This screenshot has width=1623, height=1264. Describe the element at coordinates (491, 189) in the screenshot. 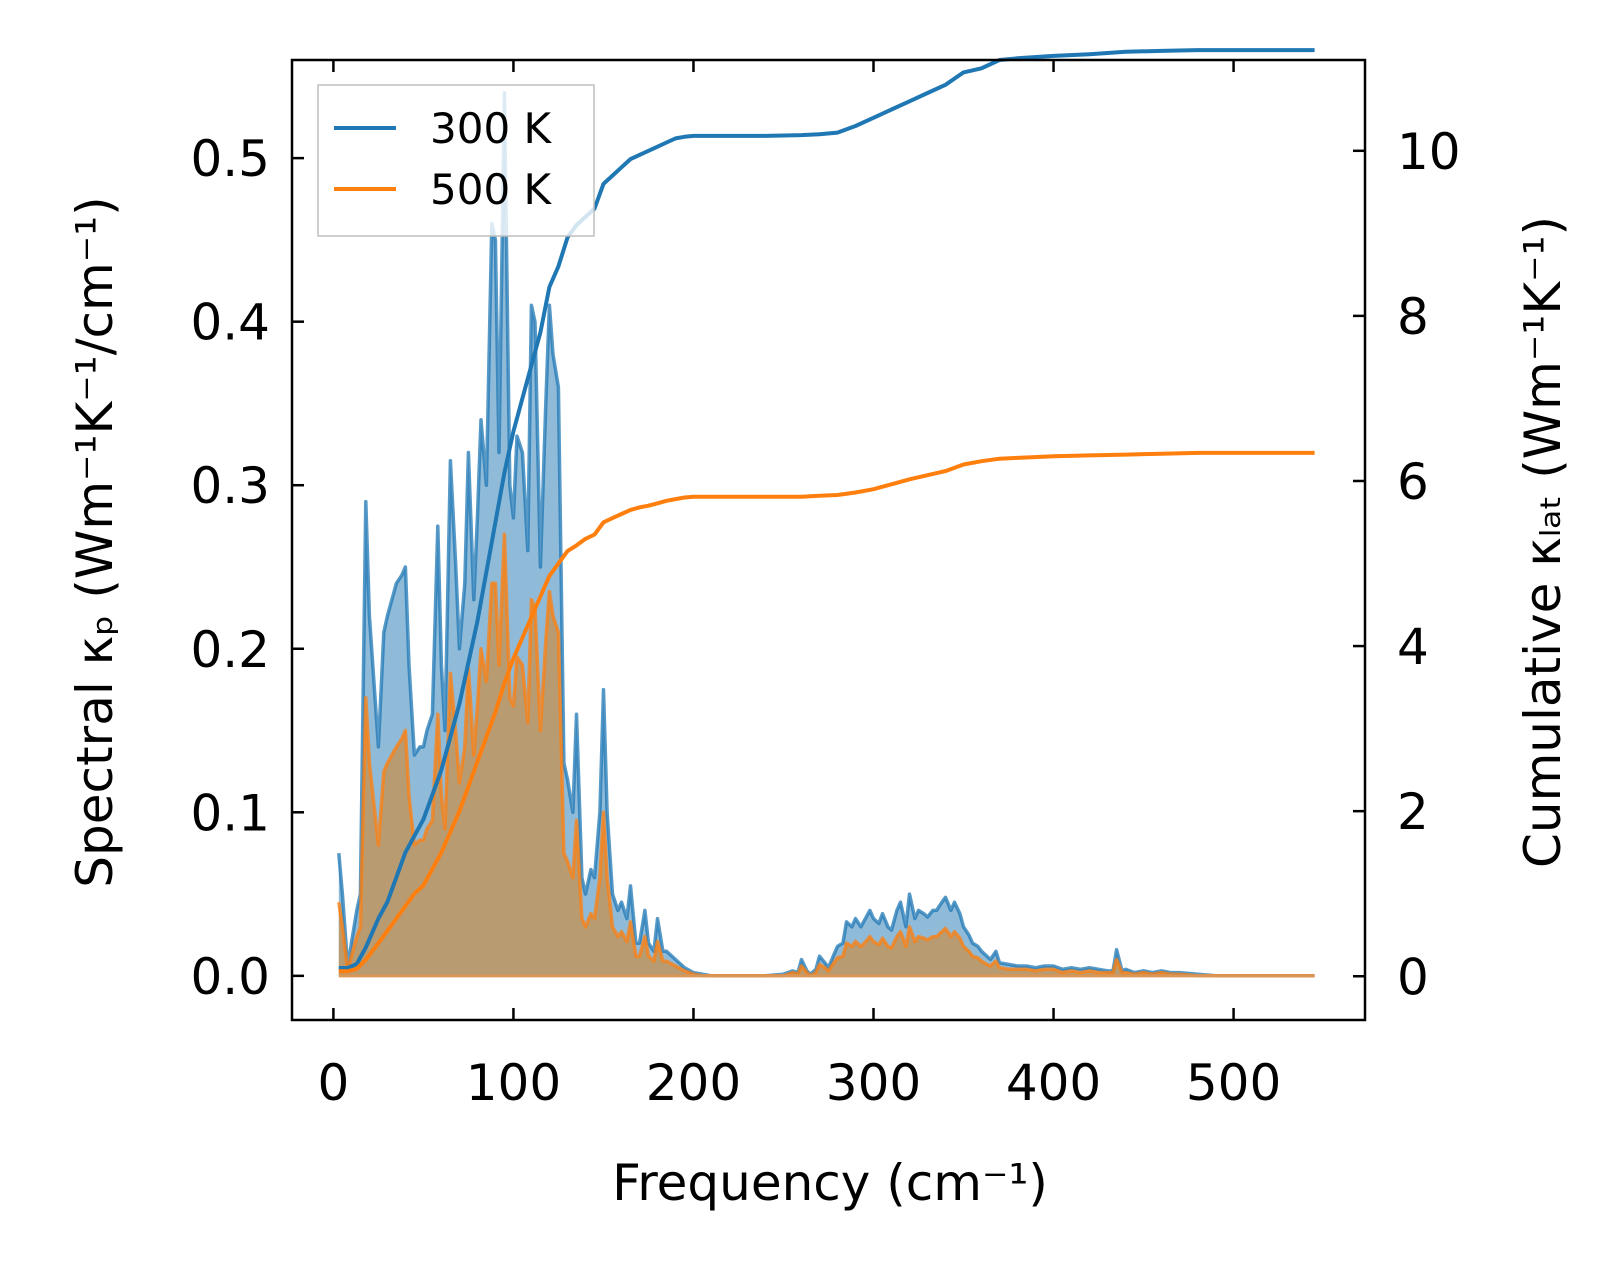

I see `legend-label-500k: 500 K` at that location.